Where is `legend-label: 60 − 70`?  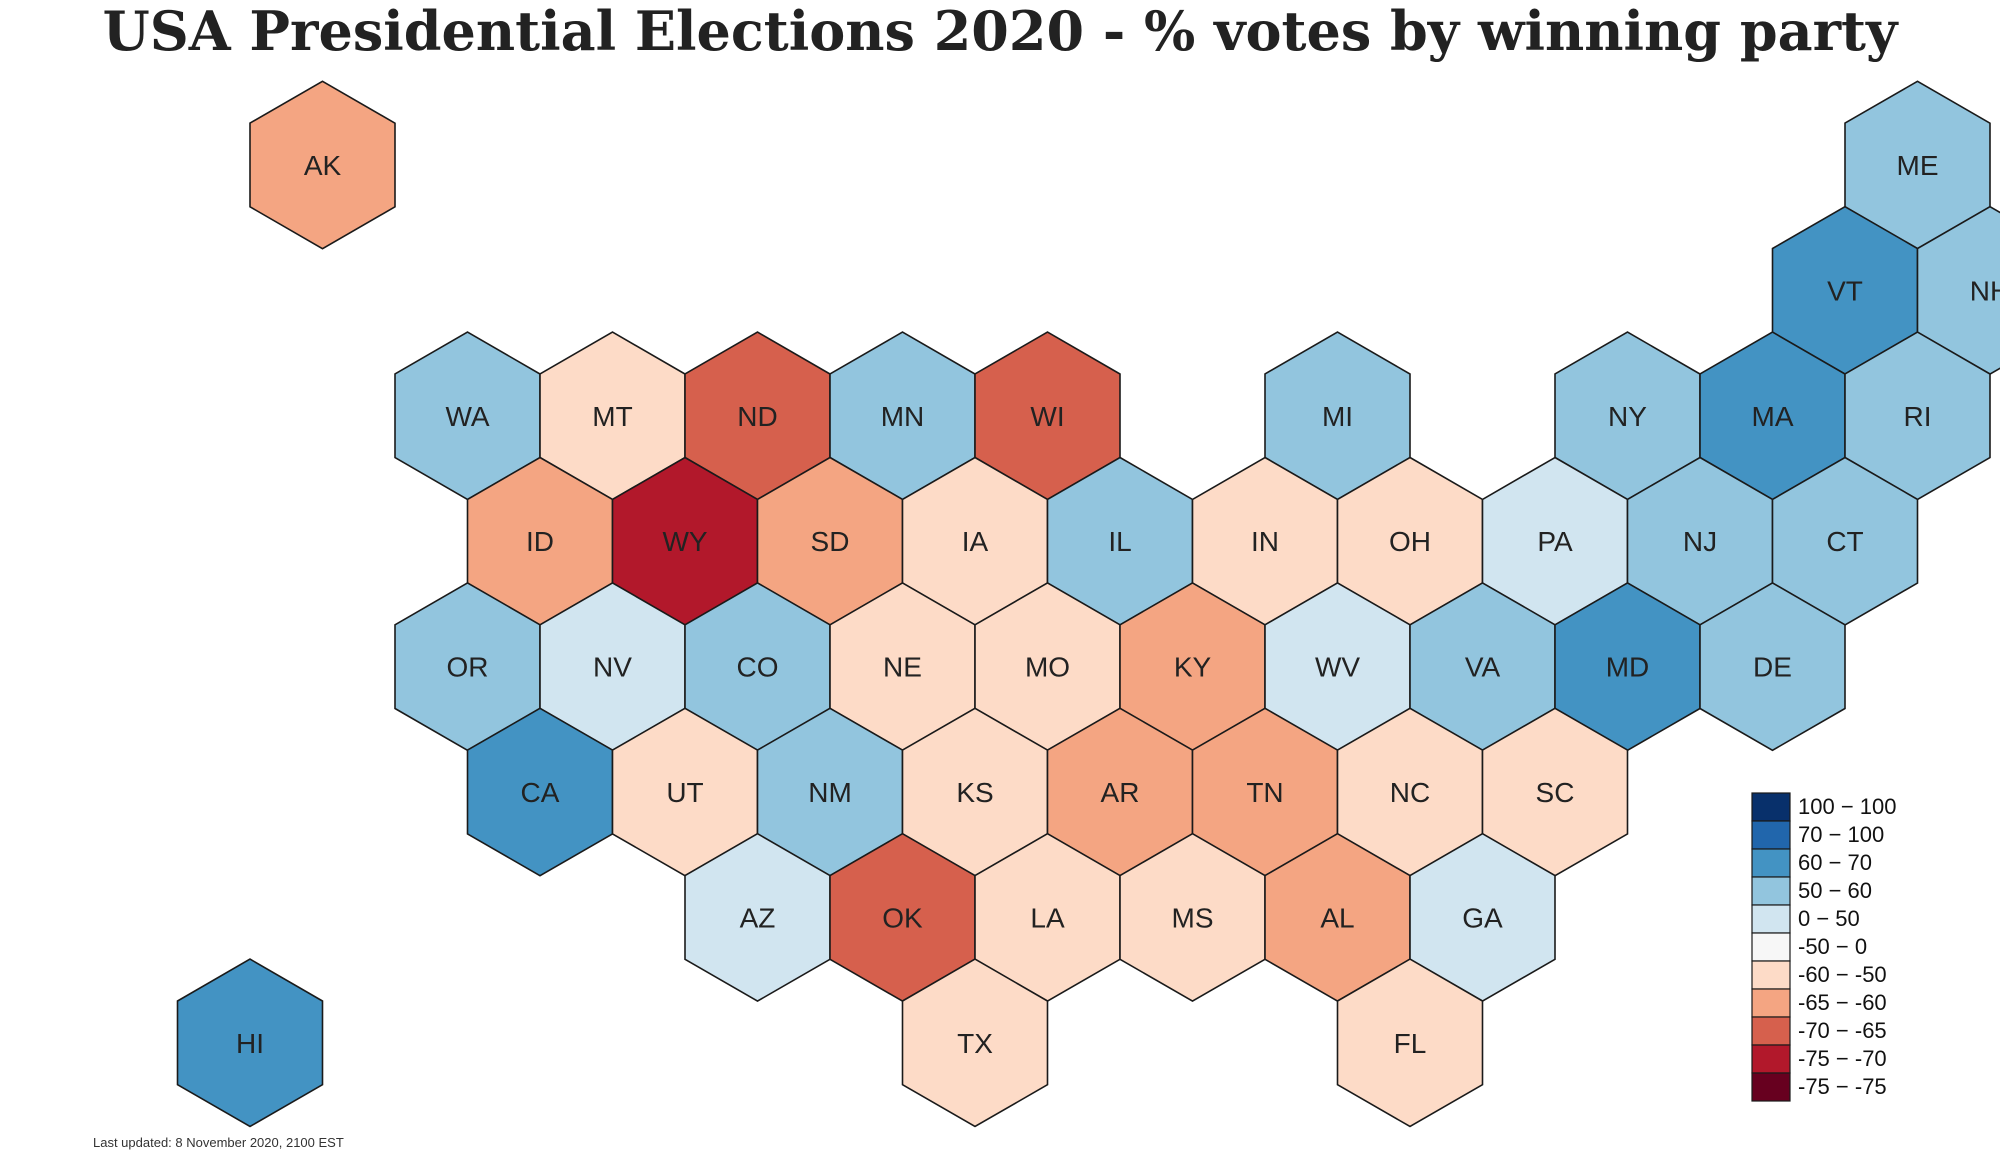 legend-label: 60 − 70 is located at coordinates (1835, 862).